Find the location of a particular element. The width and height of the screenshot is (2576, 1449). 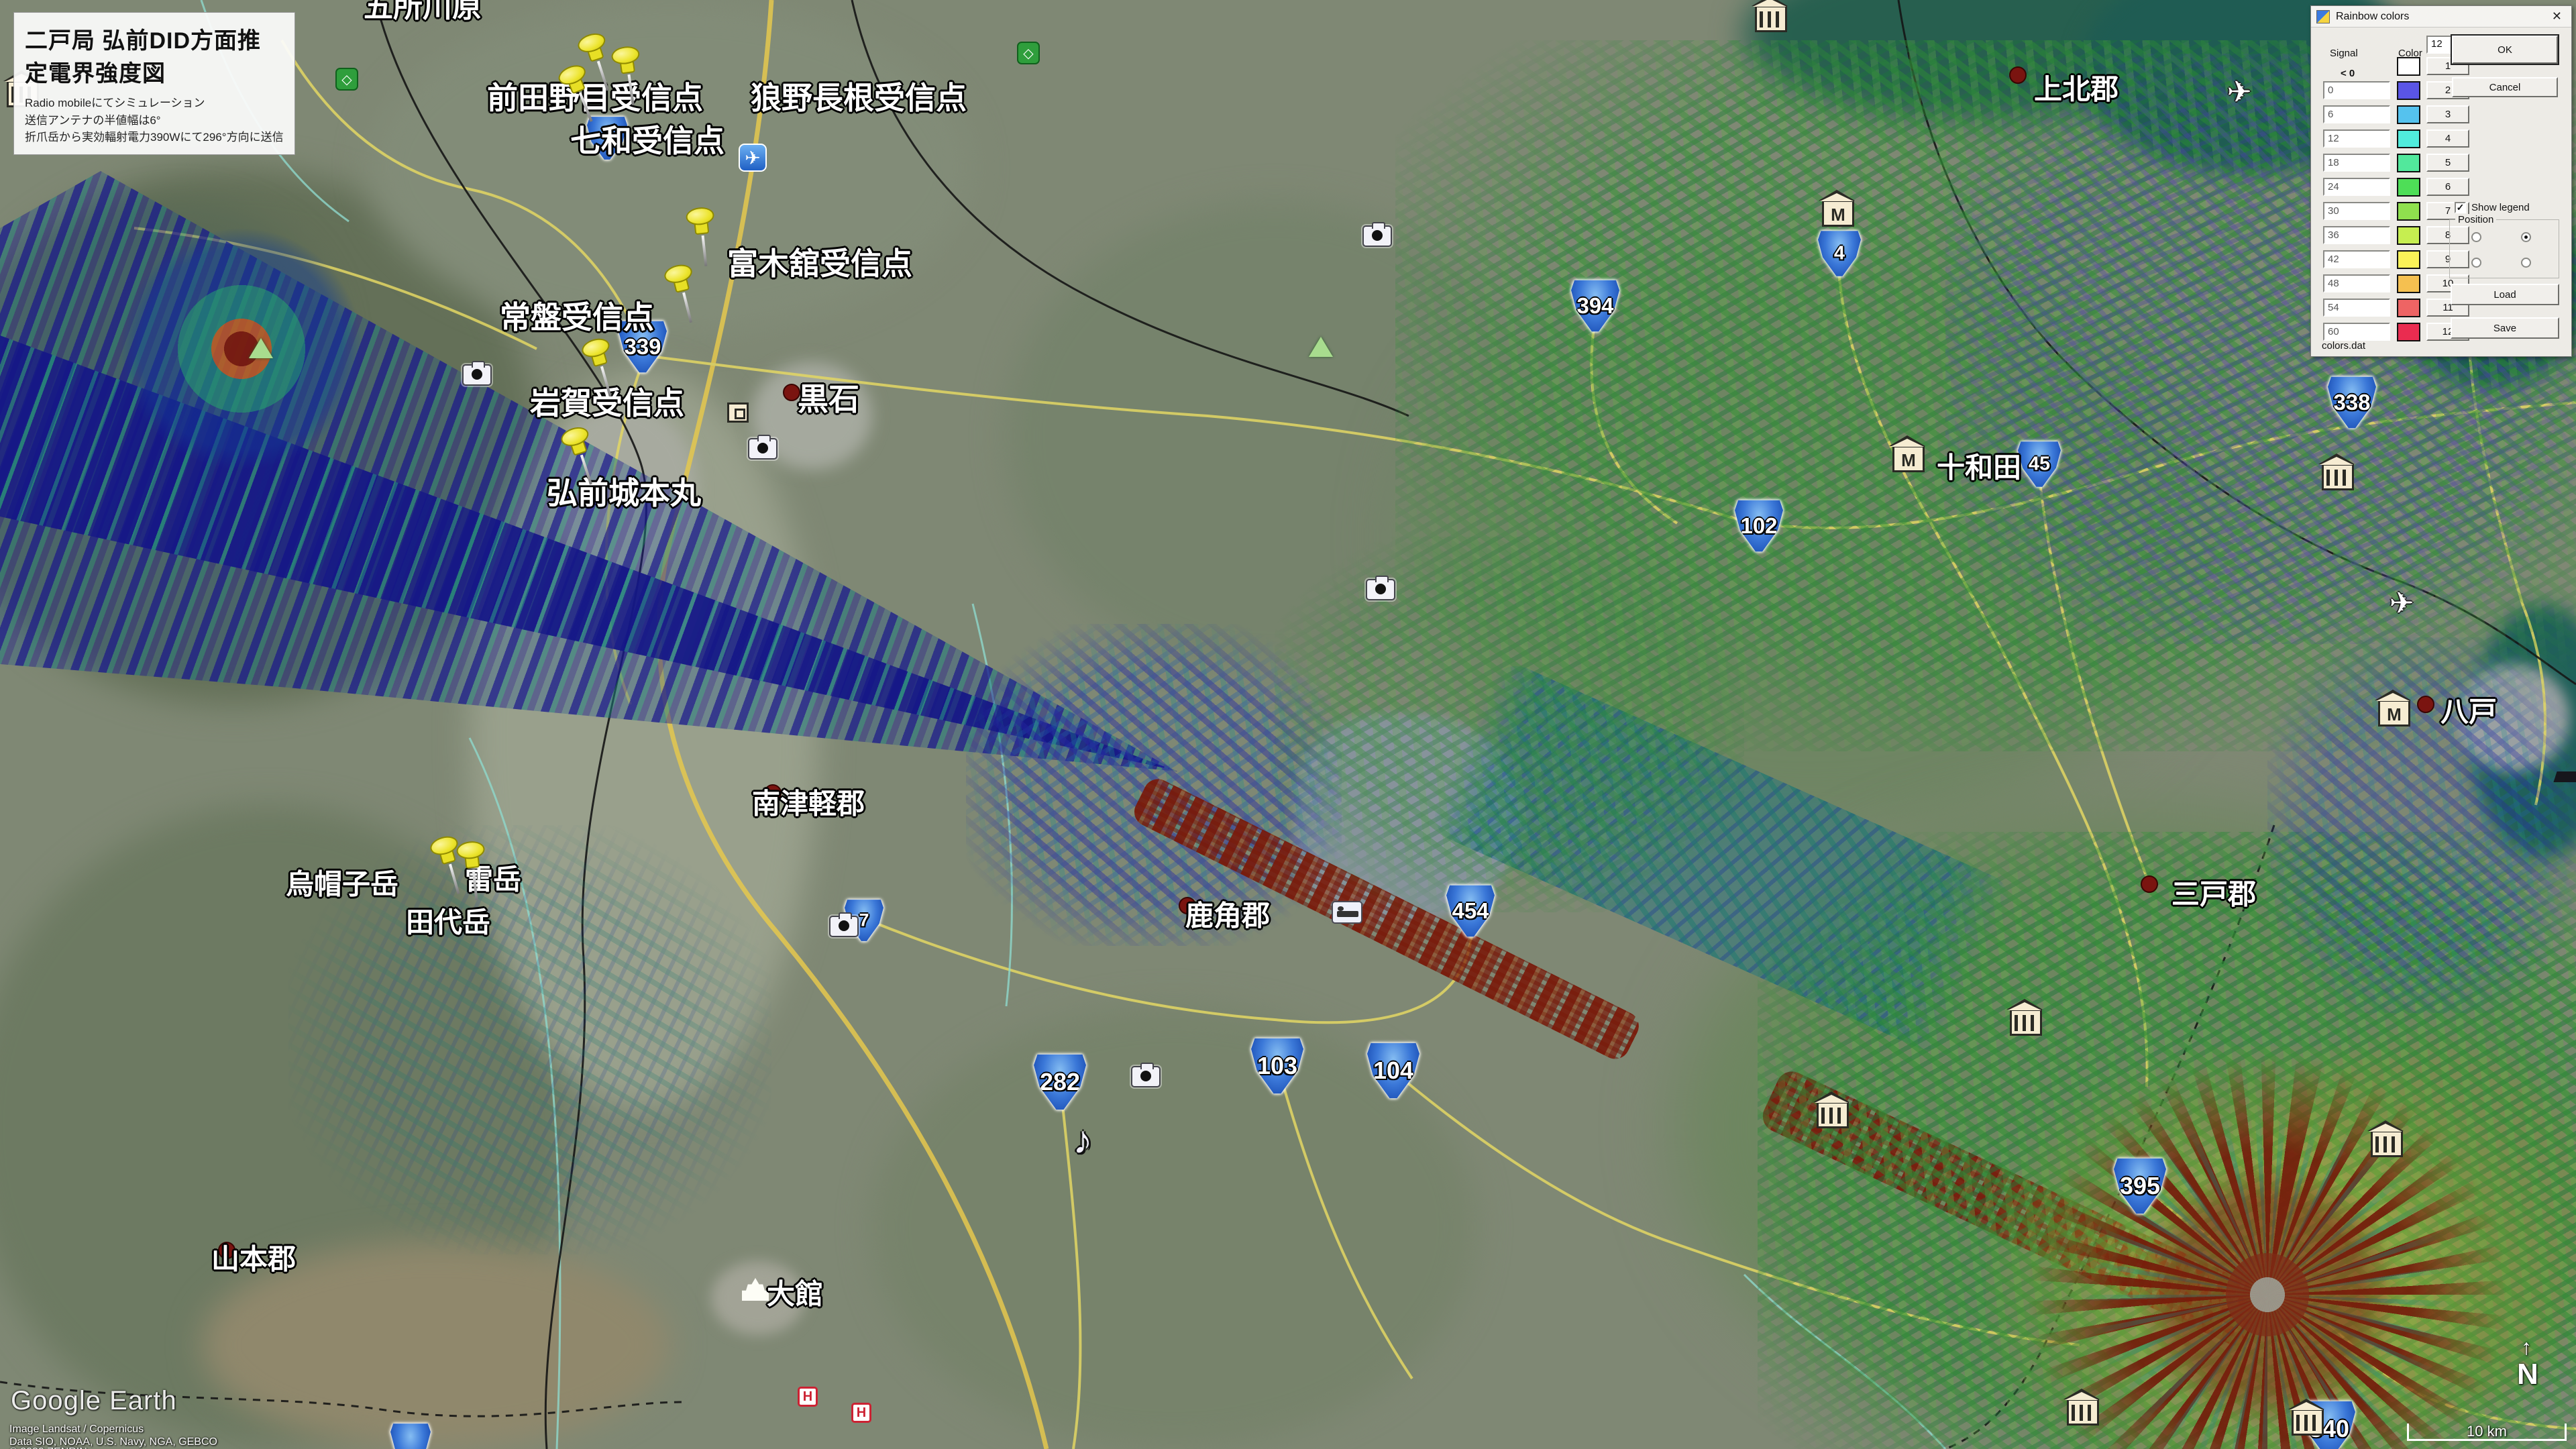

route-shield-102: 102 is located at coordinates (1759, 526).